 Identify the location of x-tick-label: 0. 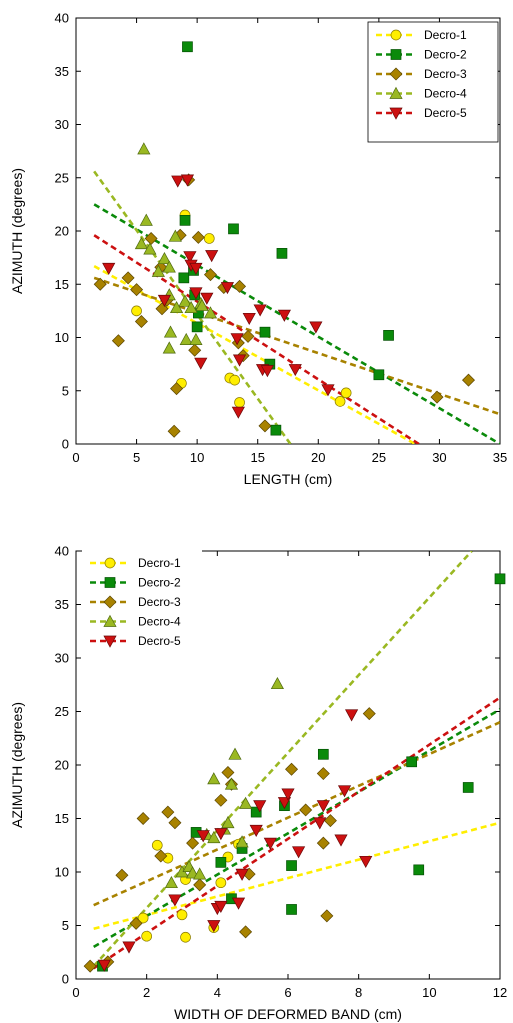
(75, 457).